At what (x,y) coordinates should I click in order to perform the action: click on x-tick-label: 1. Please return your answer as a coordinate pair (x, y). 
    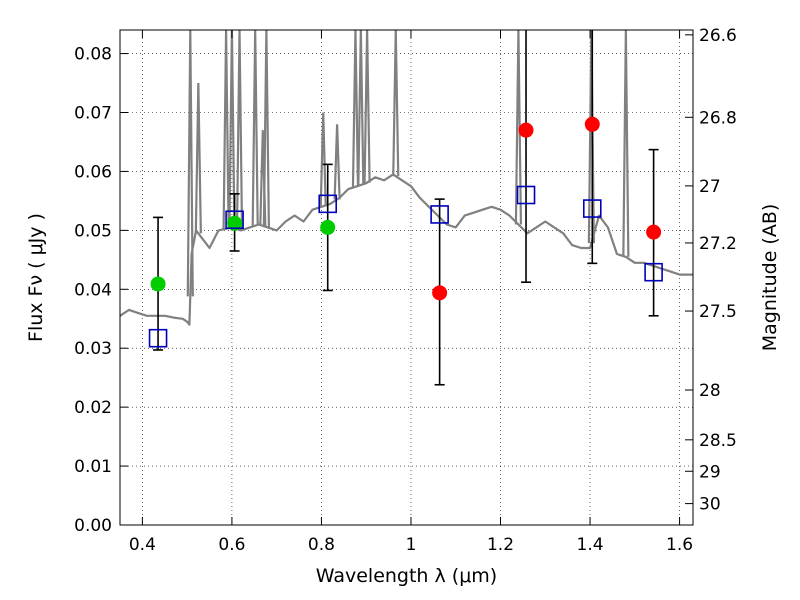
    Looking at the image, I should click on (411, 545).